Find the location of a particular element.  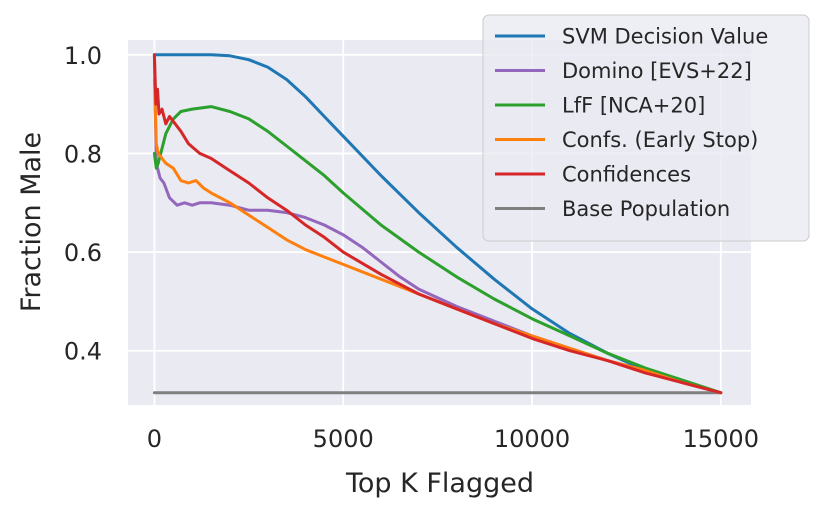

legend-label: SVM Decision Value is located at coordinates (665, 37).